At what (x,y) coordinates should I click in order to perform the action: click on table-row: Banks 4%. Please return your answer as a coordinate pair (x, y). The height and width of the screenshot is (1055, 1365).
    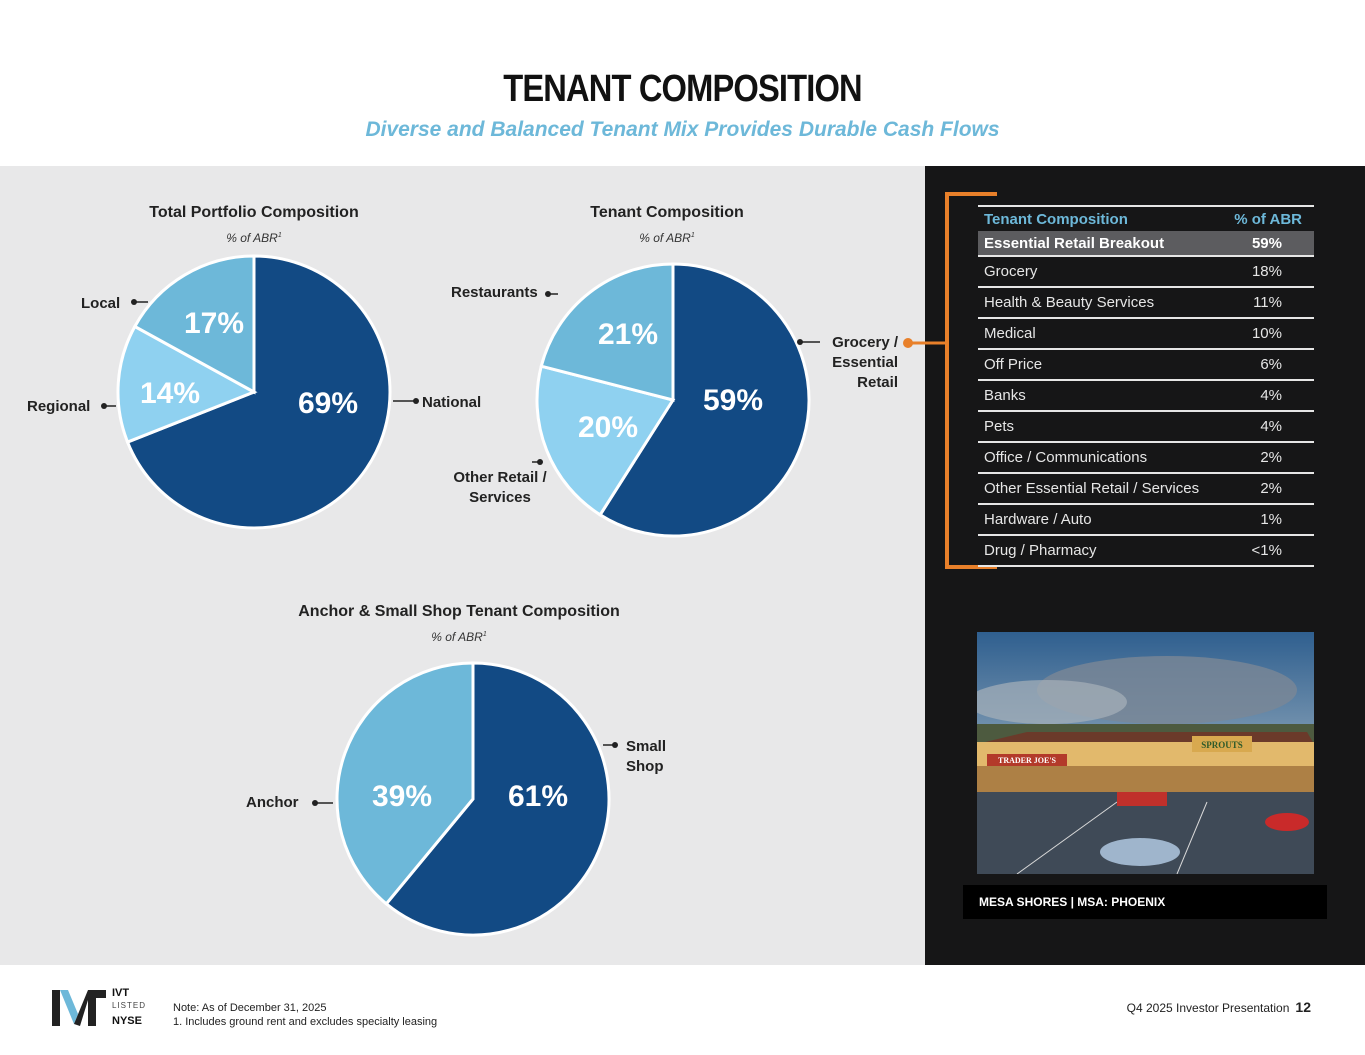
    Looking at the image, I should click on (1146, 396).